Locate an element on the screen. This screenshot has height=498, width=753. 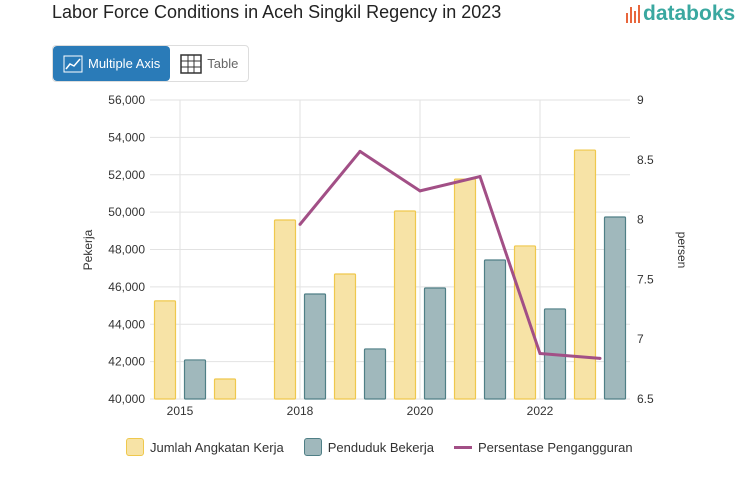
x-tick-label: 2018 is located at coordinates (300, 411).